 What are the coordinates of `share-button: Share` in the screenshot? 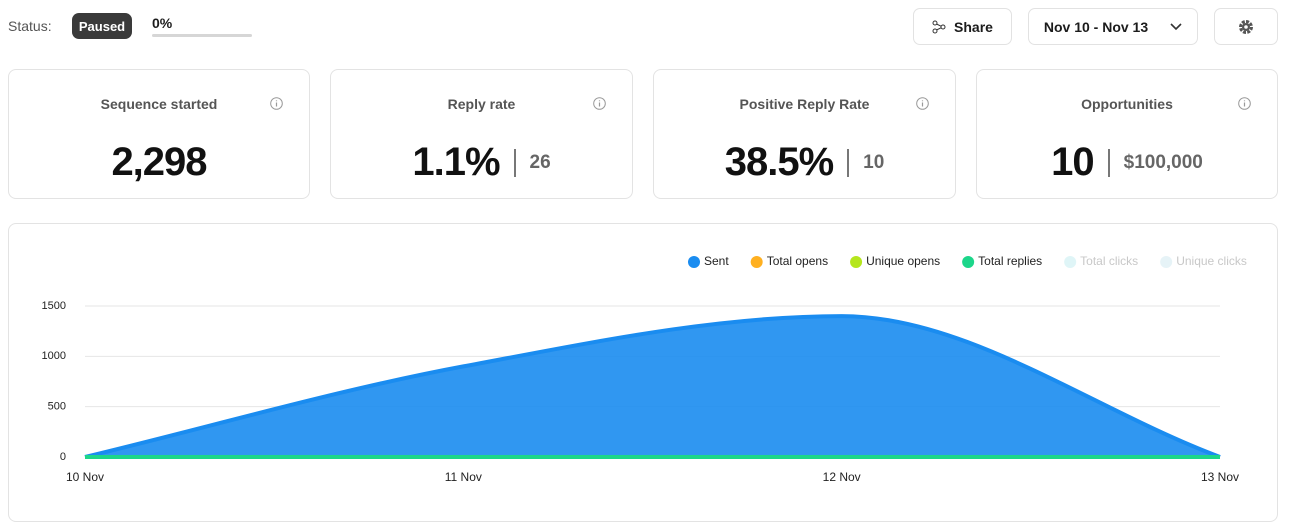 It's located at (962, 26).